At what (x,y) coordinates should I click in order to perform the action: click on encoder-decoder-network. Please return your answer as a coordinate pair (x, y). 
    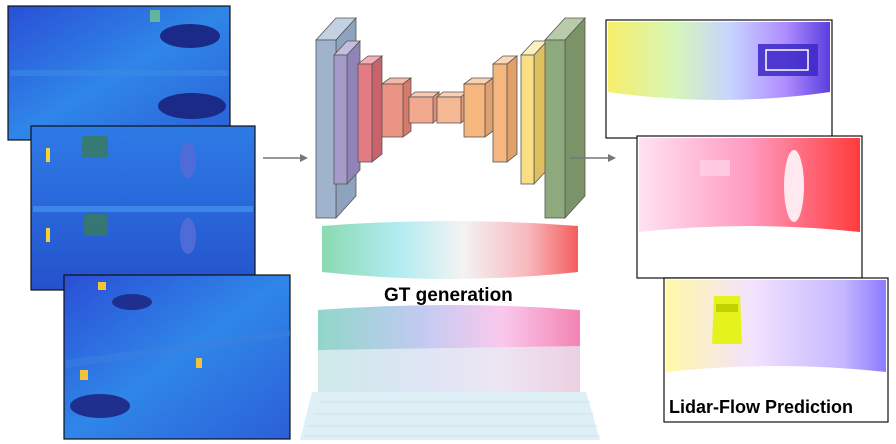
    Looking at the image, I should click on (450, 118).